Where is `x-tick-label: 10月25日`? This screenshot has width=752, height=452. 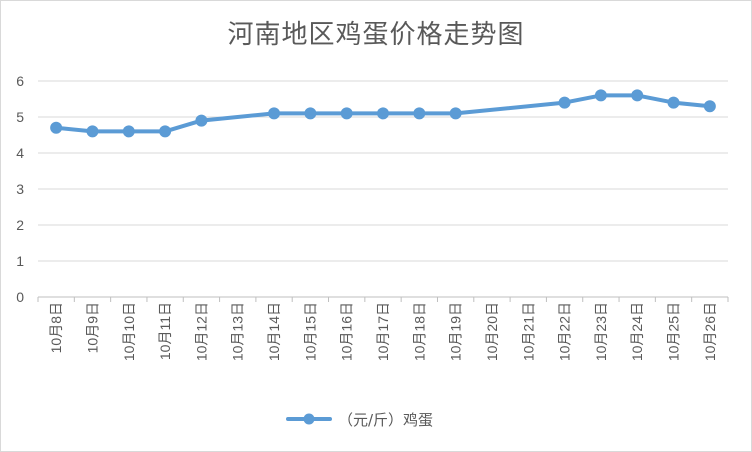 x-tick-label: 10月25日 is located at coordinates (674, 331).